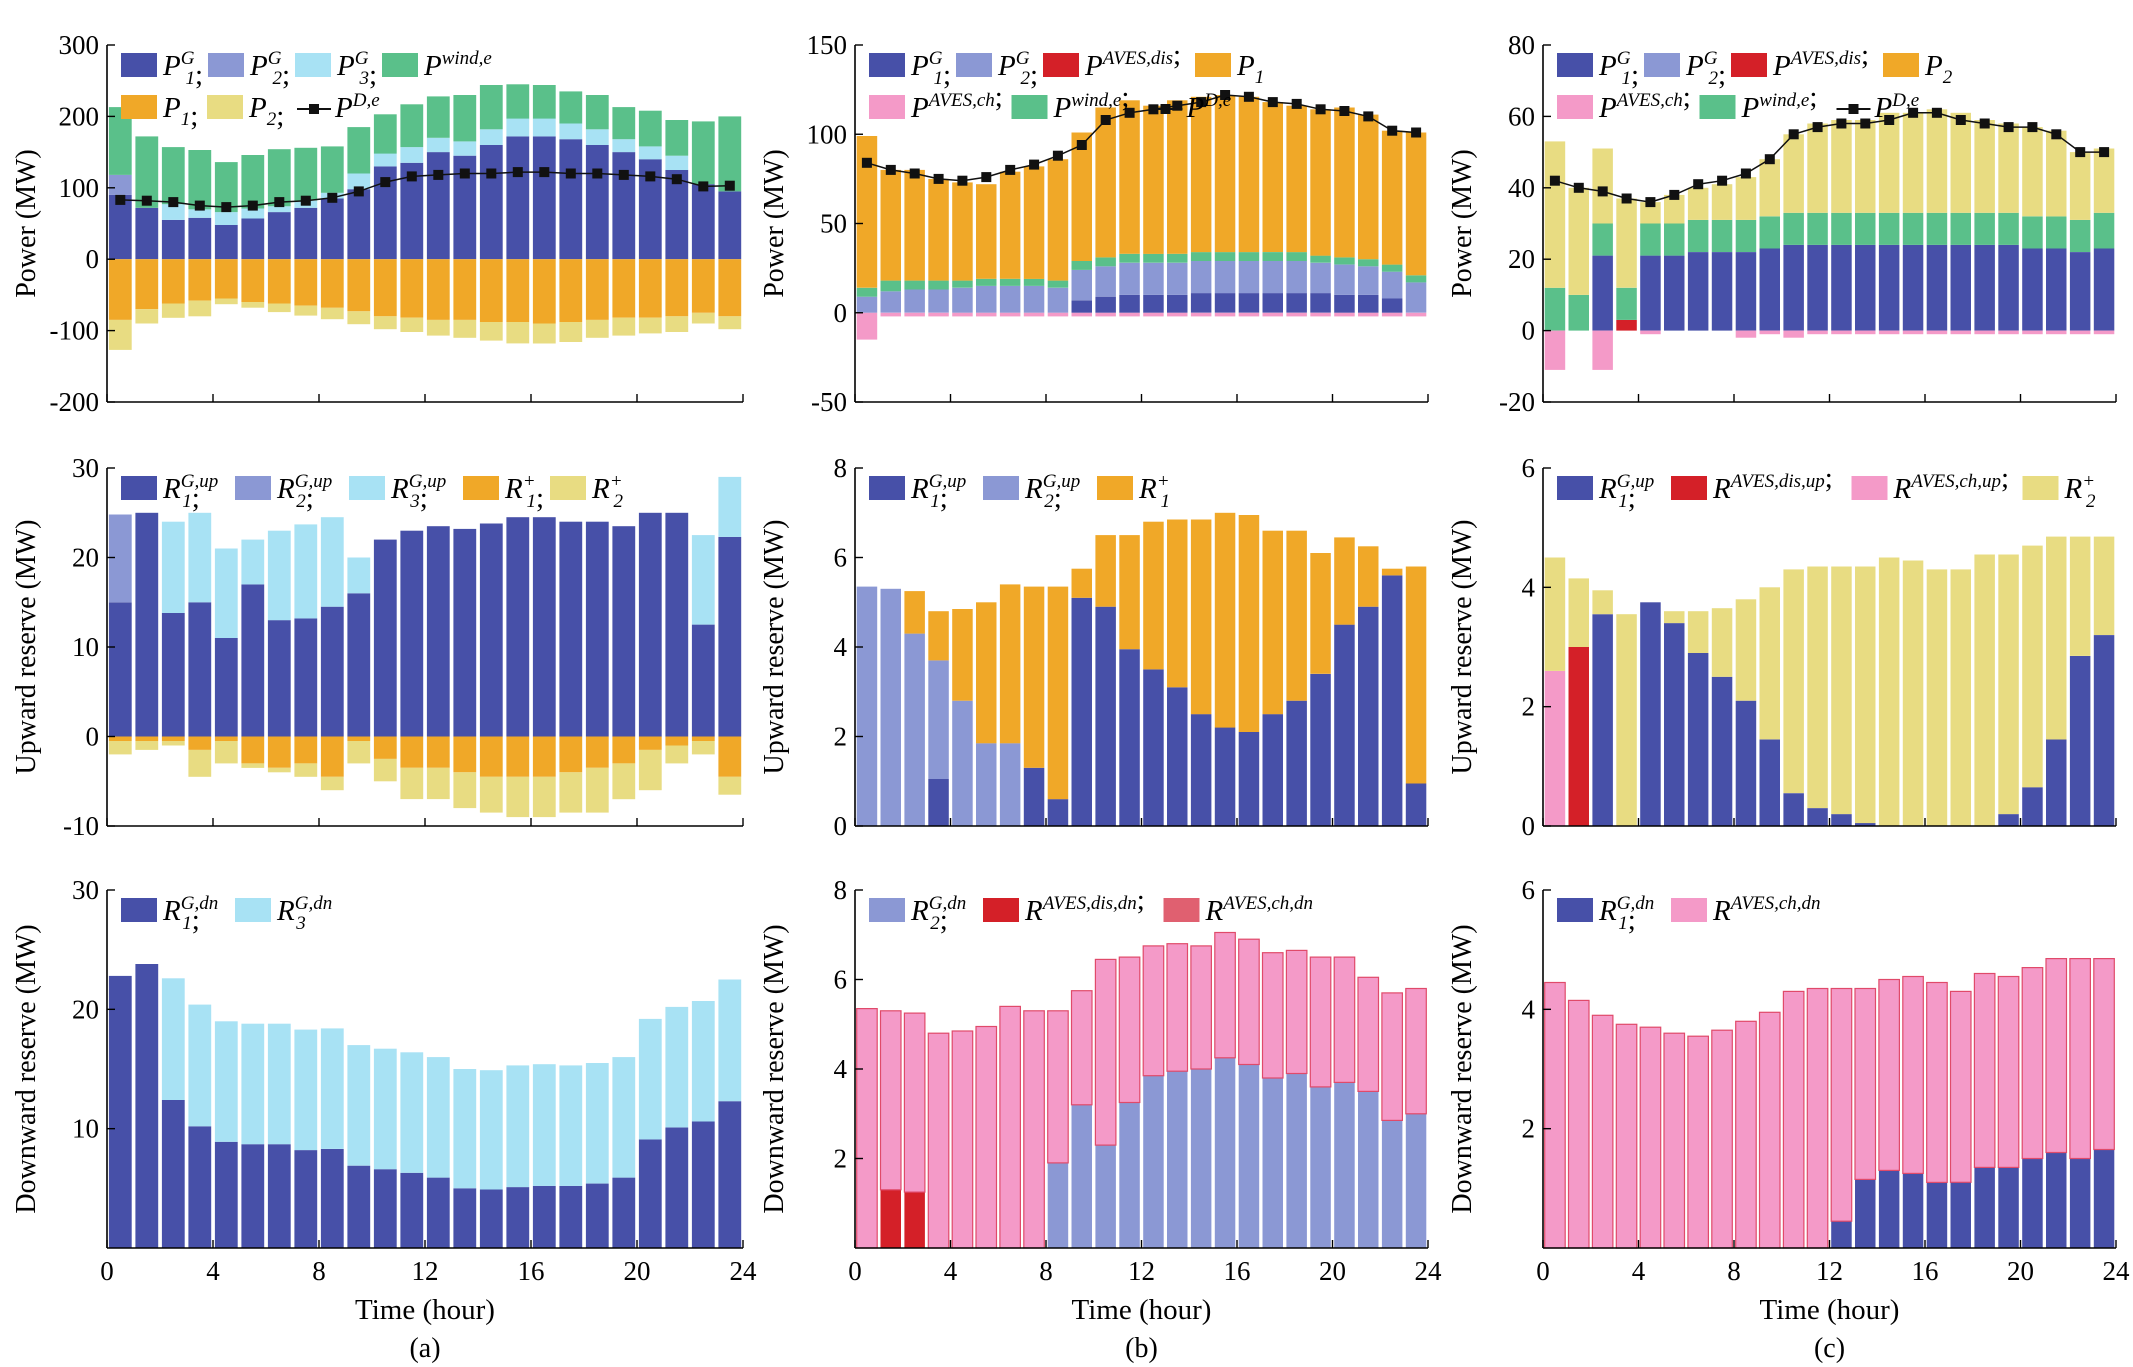  What do you see at coordinates (1817, 1118) in the screenshot?
I see `bar-RAVESchdn-h12` at bounding box center [1817, 1118].